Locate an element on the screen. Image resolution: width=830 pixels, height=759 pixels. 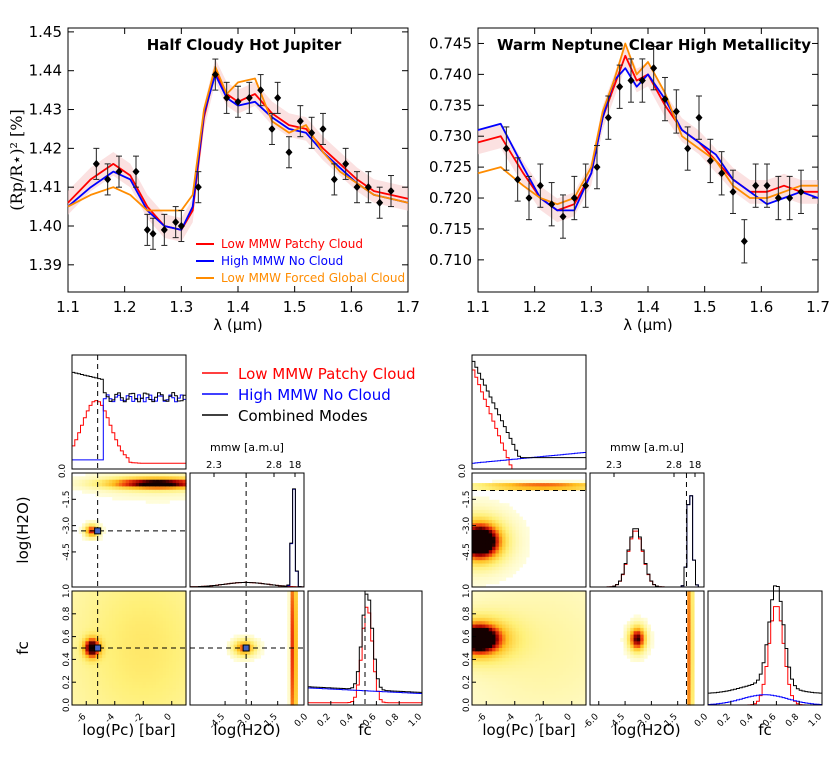
truth-marker is located at coordinates (246, 648).